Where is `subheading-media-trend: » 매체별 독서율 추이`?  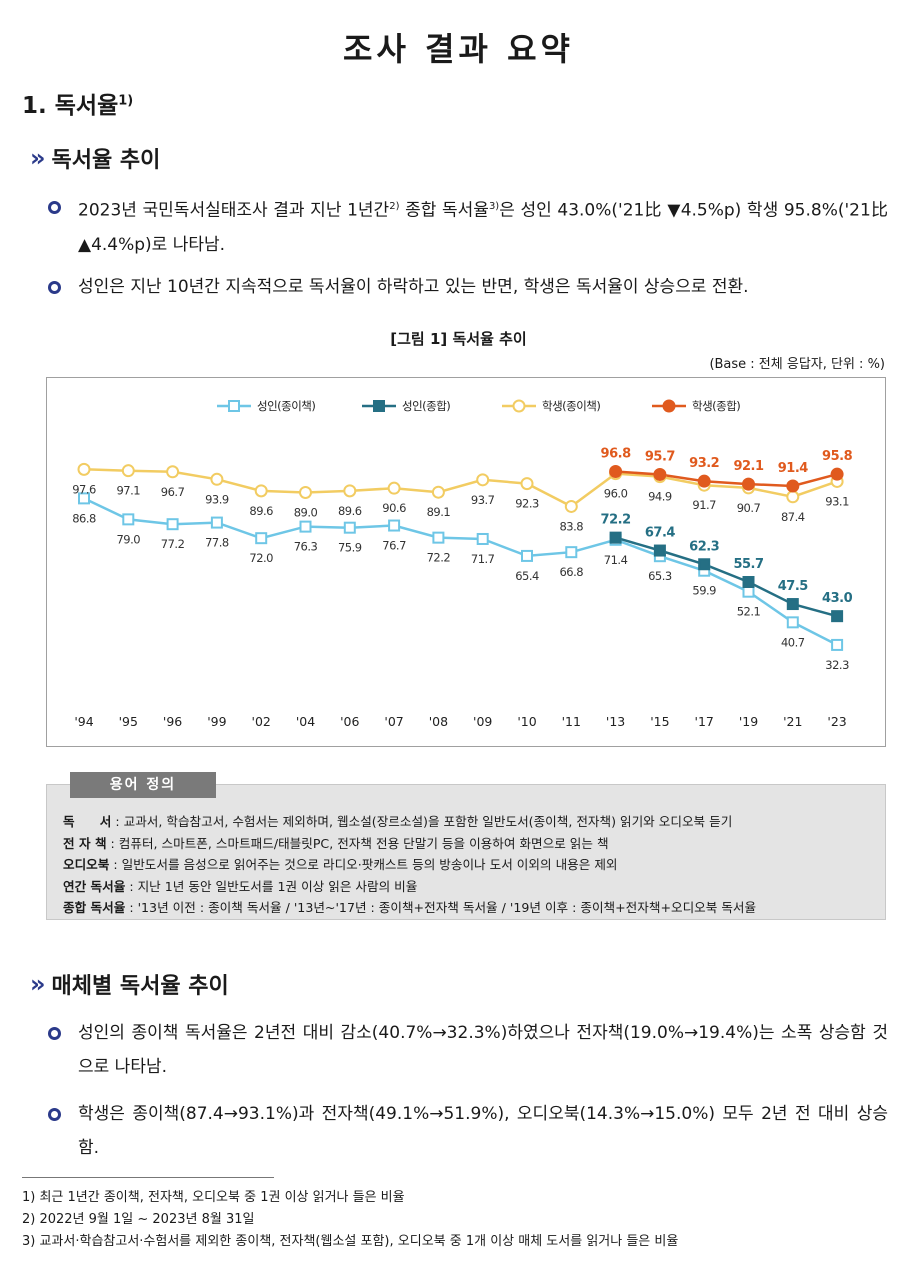
subheading-media-trend: » 매체별 독서율 추이 is located at coordinates (129, 984).